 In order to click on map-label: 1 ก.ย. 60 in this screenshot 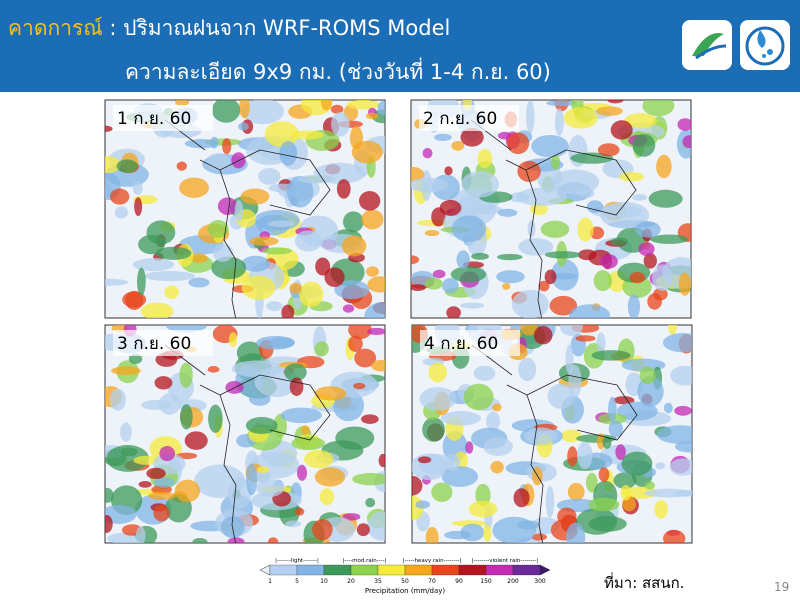, I will do `click(154, 119)`.